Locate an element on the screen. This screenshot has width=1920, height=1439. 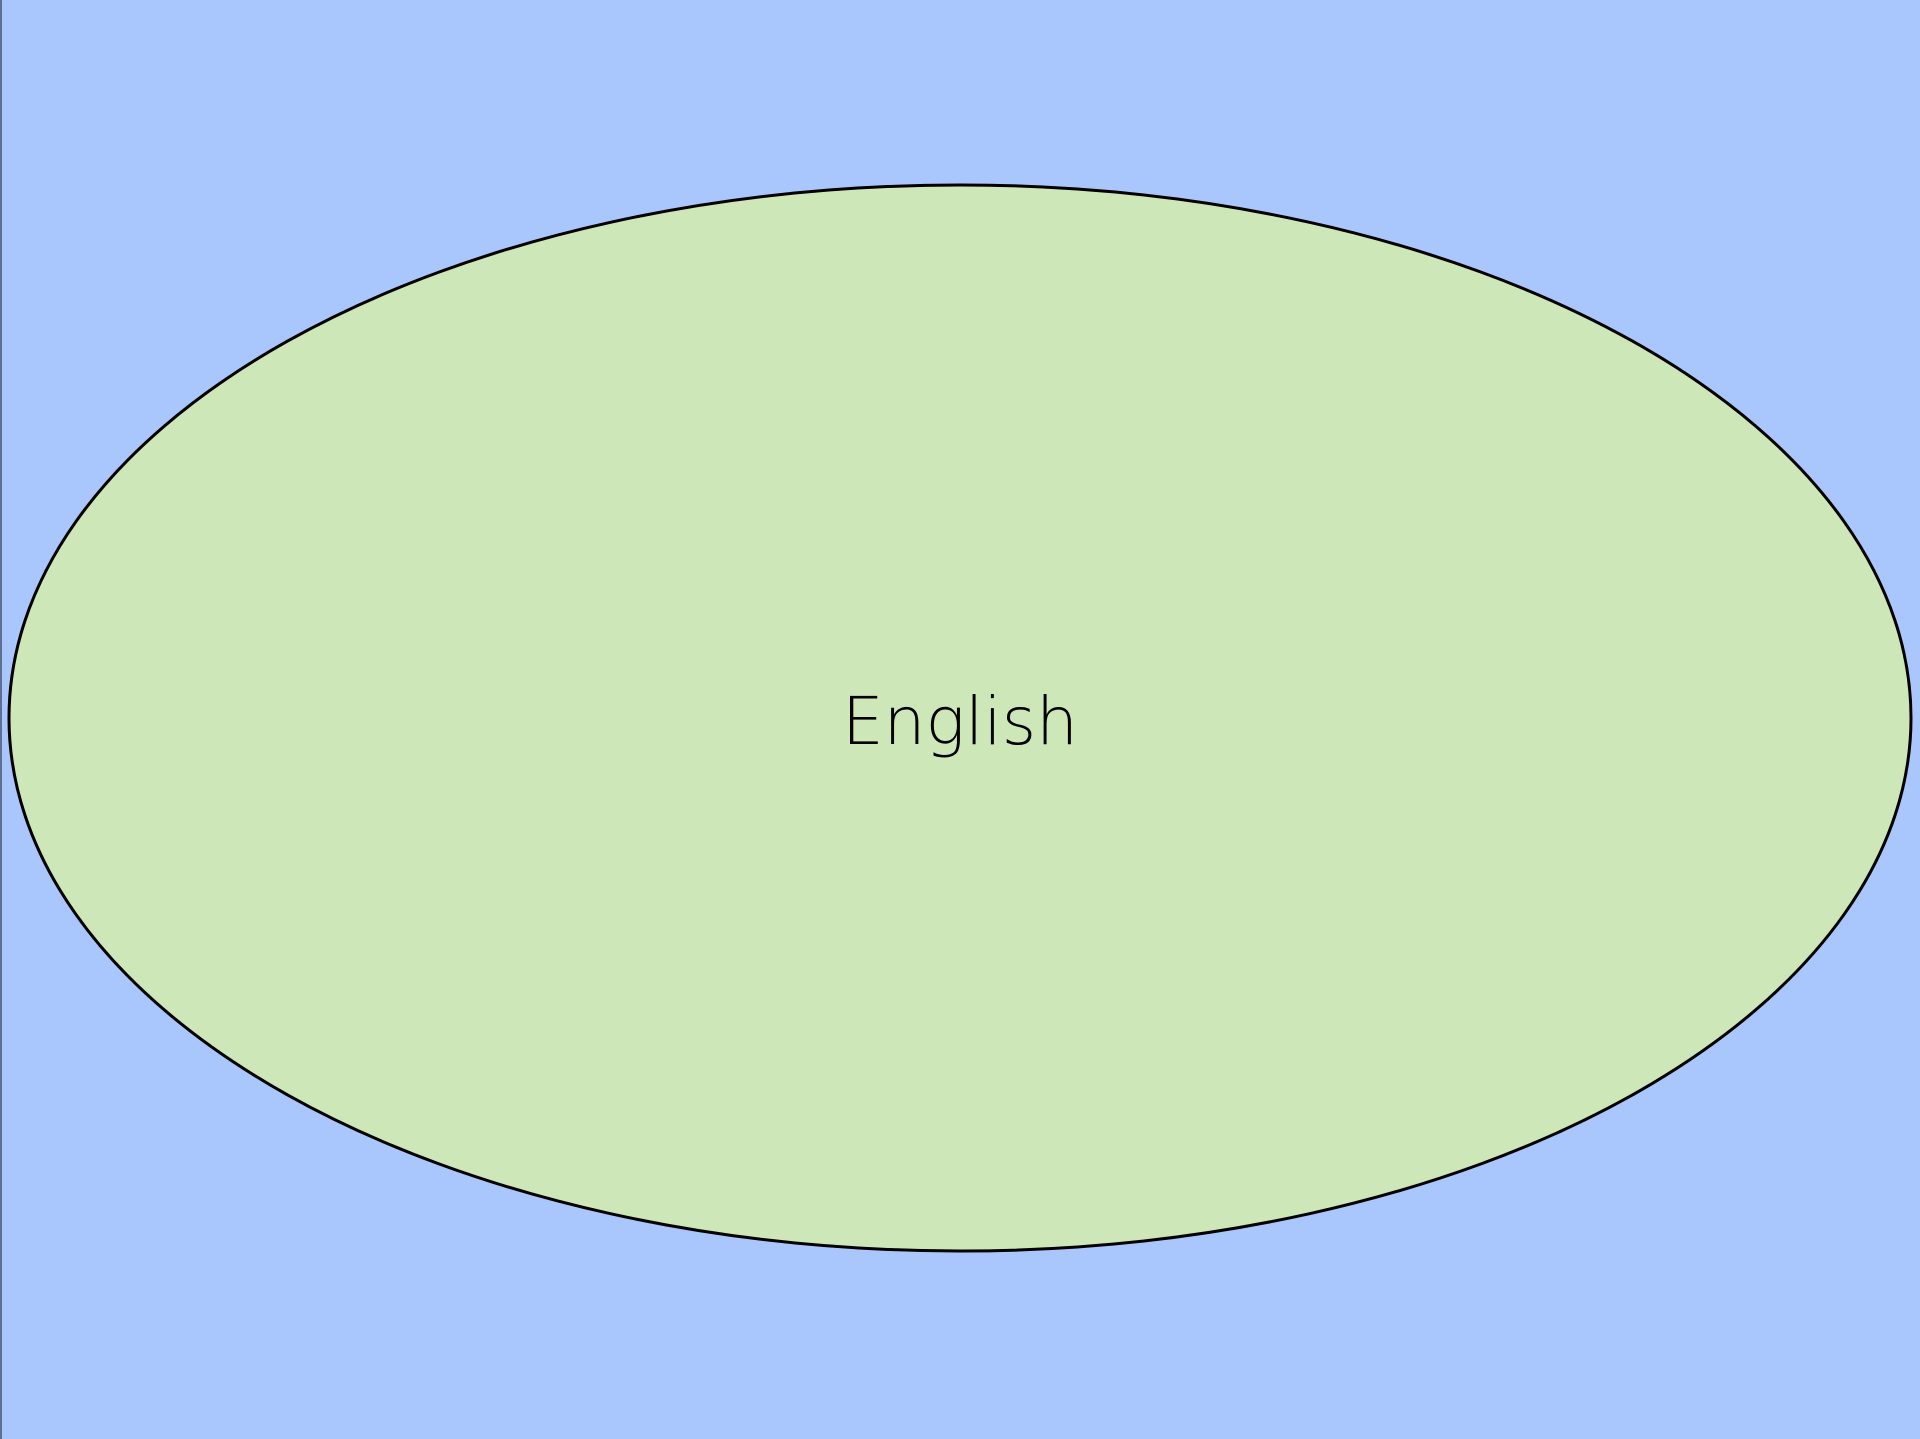
left-edge-line is located at coordinates (1, 719).